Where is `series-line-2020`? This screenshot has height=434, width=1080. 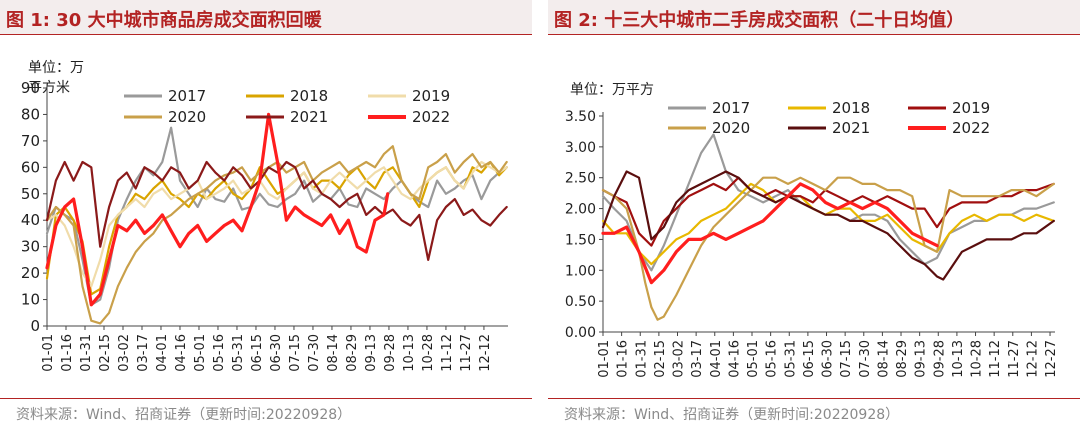 series-line-2020 is located at coordinates (828, 248).